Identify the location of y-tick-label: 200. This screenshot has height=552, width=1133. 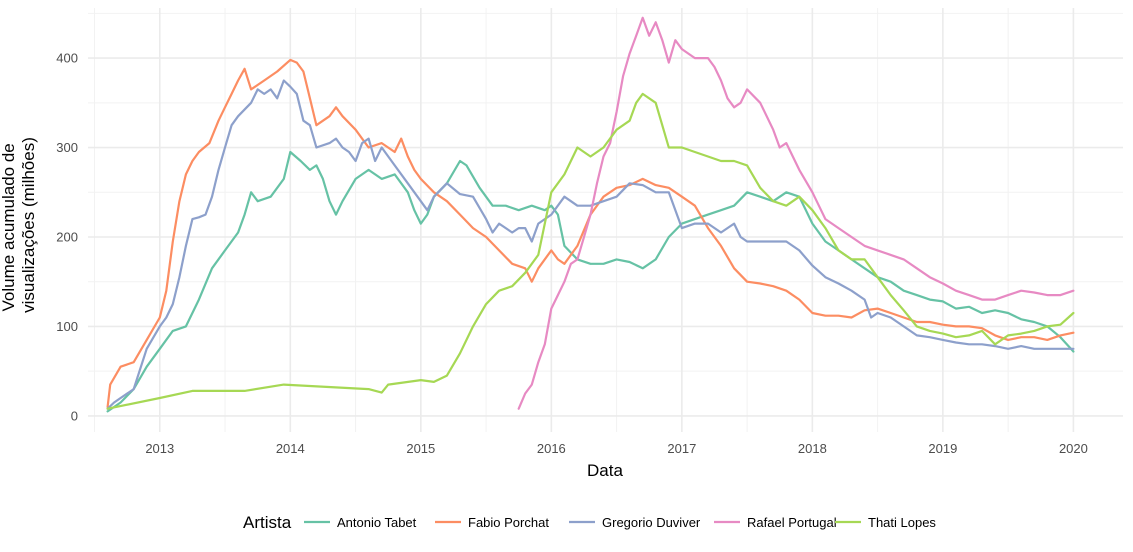
(67, 236).